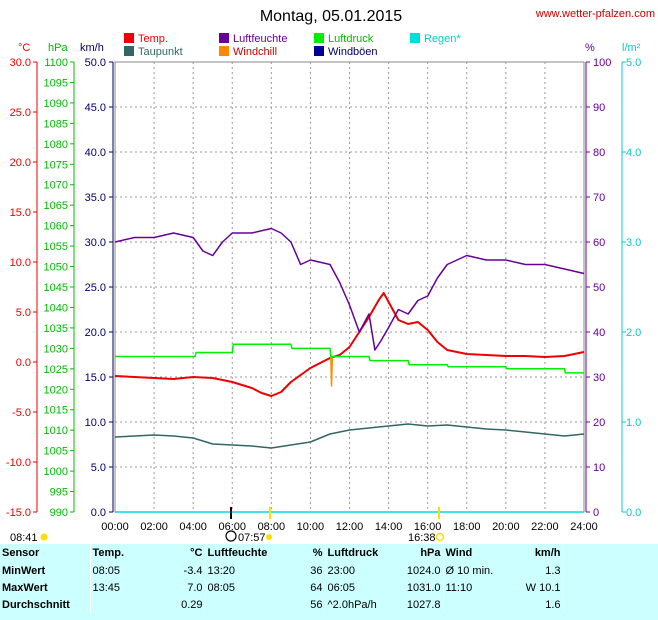 The width and height of the screenshot is (658, 620). What do you see at coordinates (221, 570) in the screenshot?
I see `stats-hum-time: 13:20` at bounding box center [221, 570].